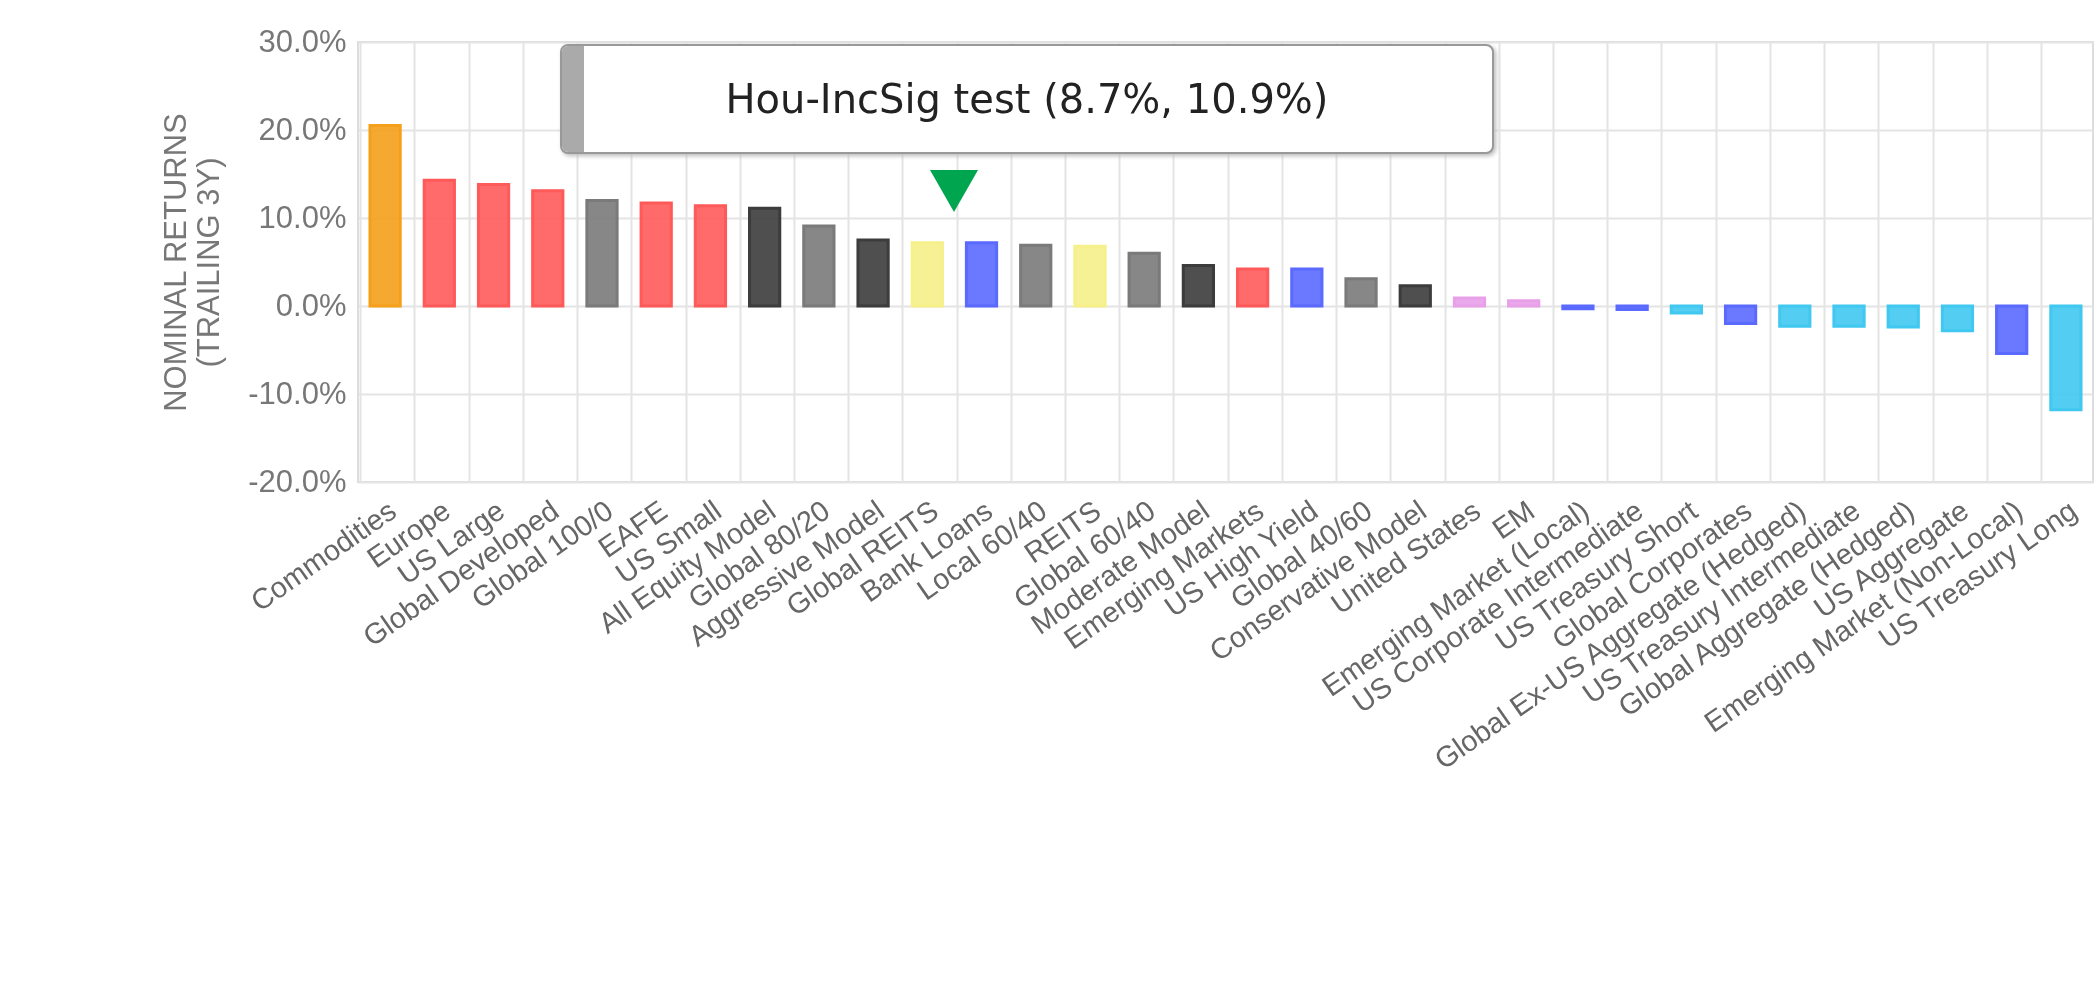  I want to click on y-tick-label: 10.0%, so click(302, 217).